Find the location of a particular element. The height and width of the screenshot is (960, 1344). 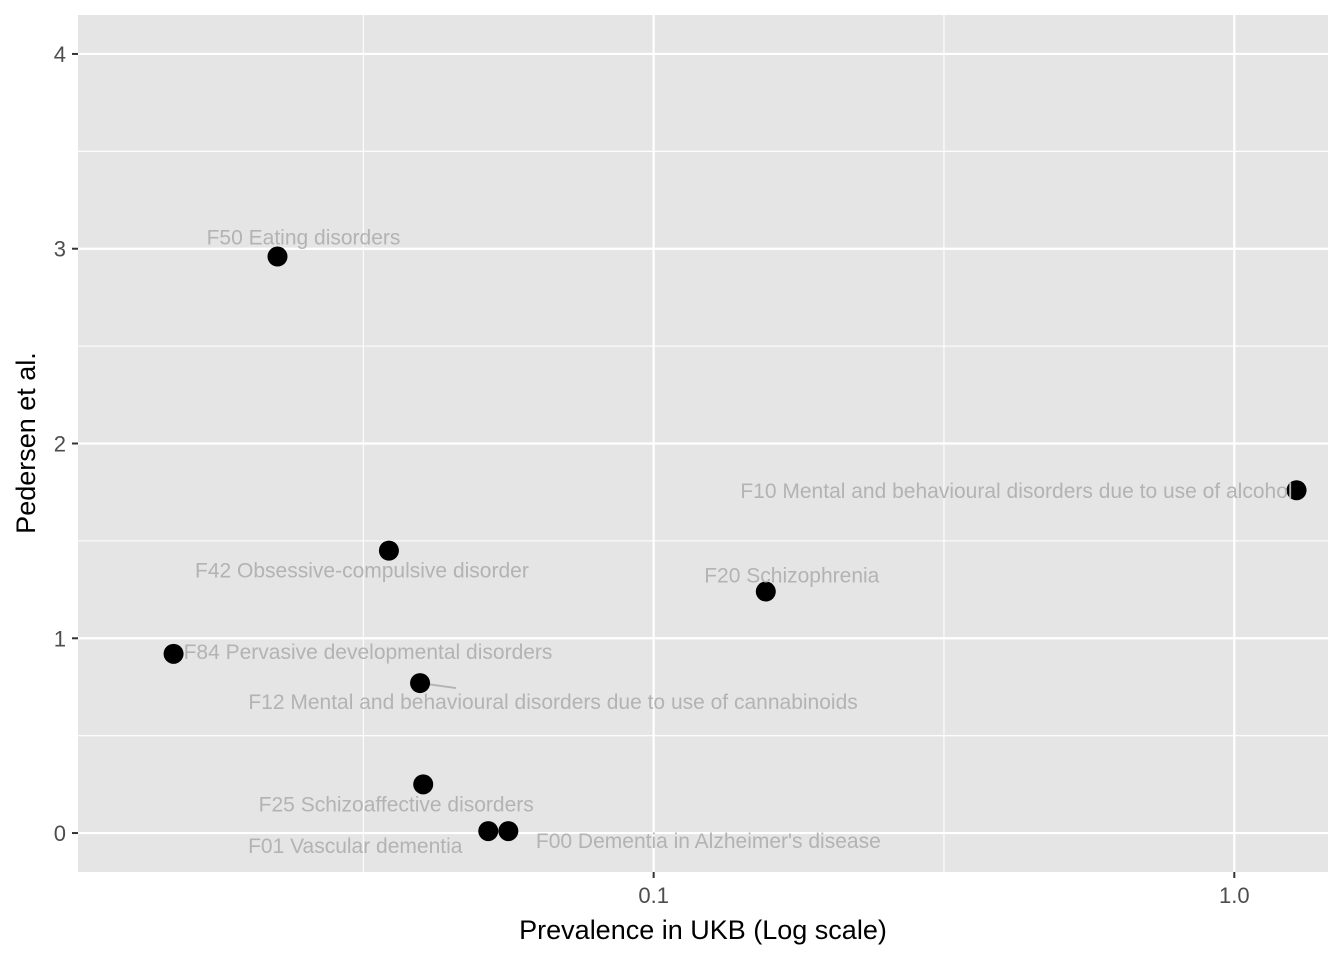

point-label: F00 Dementia in Alzheimer's disease is located at coordinates (708, 841).